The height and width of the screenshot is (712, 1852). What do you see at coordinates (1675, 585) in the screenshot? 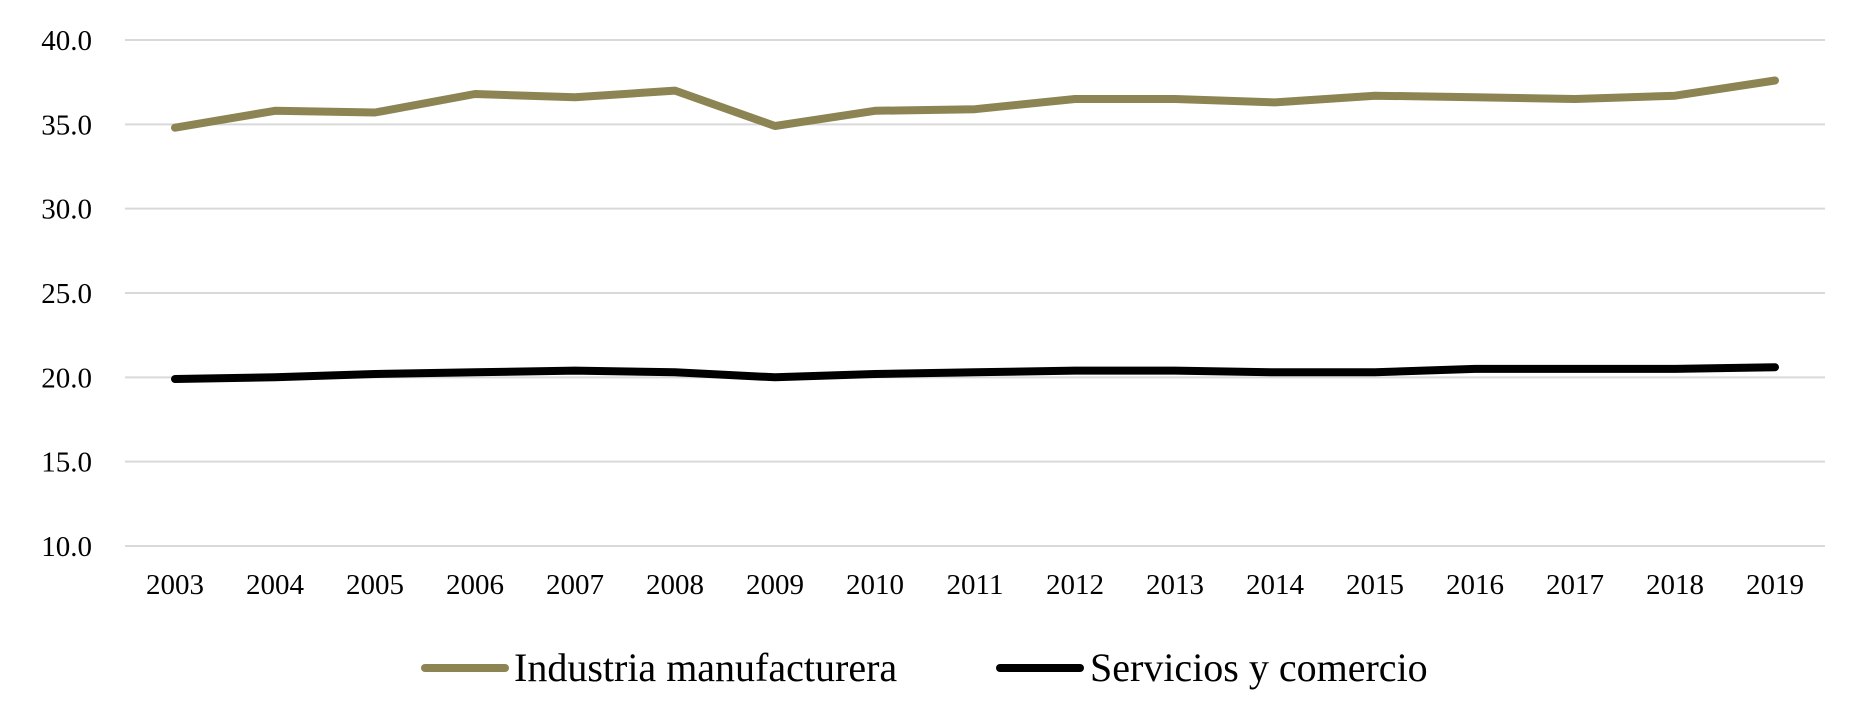
I see `x-tick-label: 2018` at bounding box center [1675, 585].